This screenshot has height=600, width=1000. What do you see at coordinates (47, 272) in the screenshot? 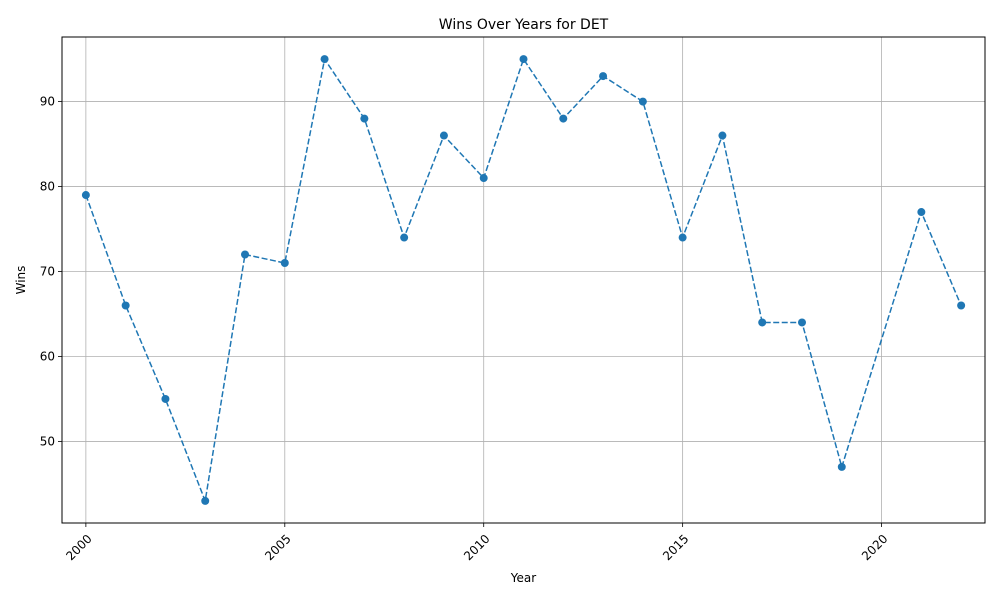
I see `y-tick-label: 70` at bounding box center [47, 272].